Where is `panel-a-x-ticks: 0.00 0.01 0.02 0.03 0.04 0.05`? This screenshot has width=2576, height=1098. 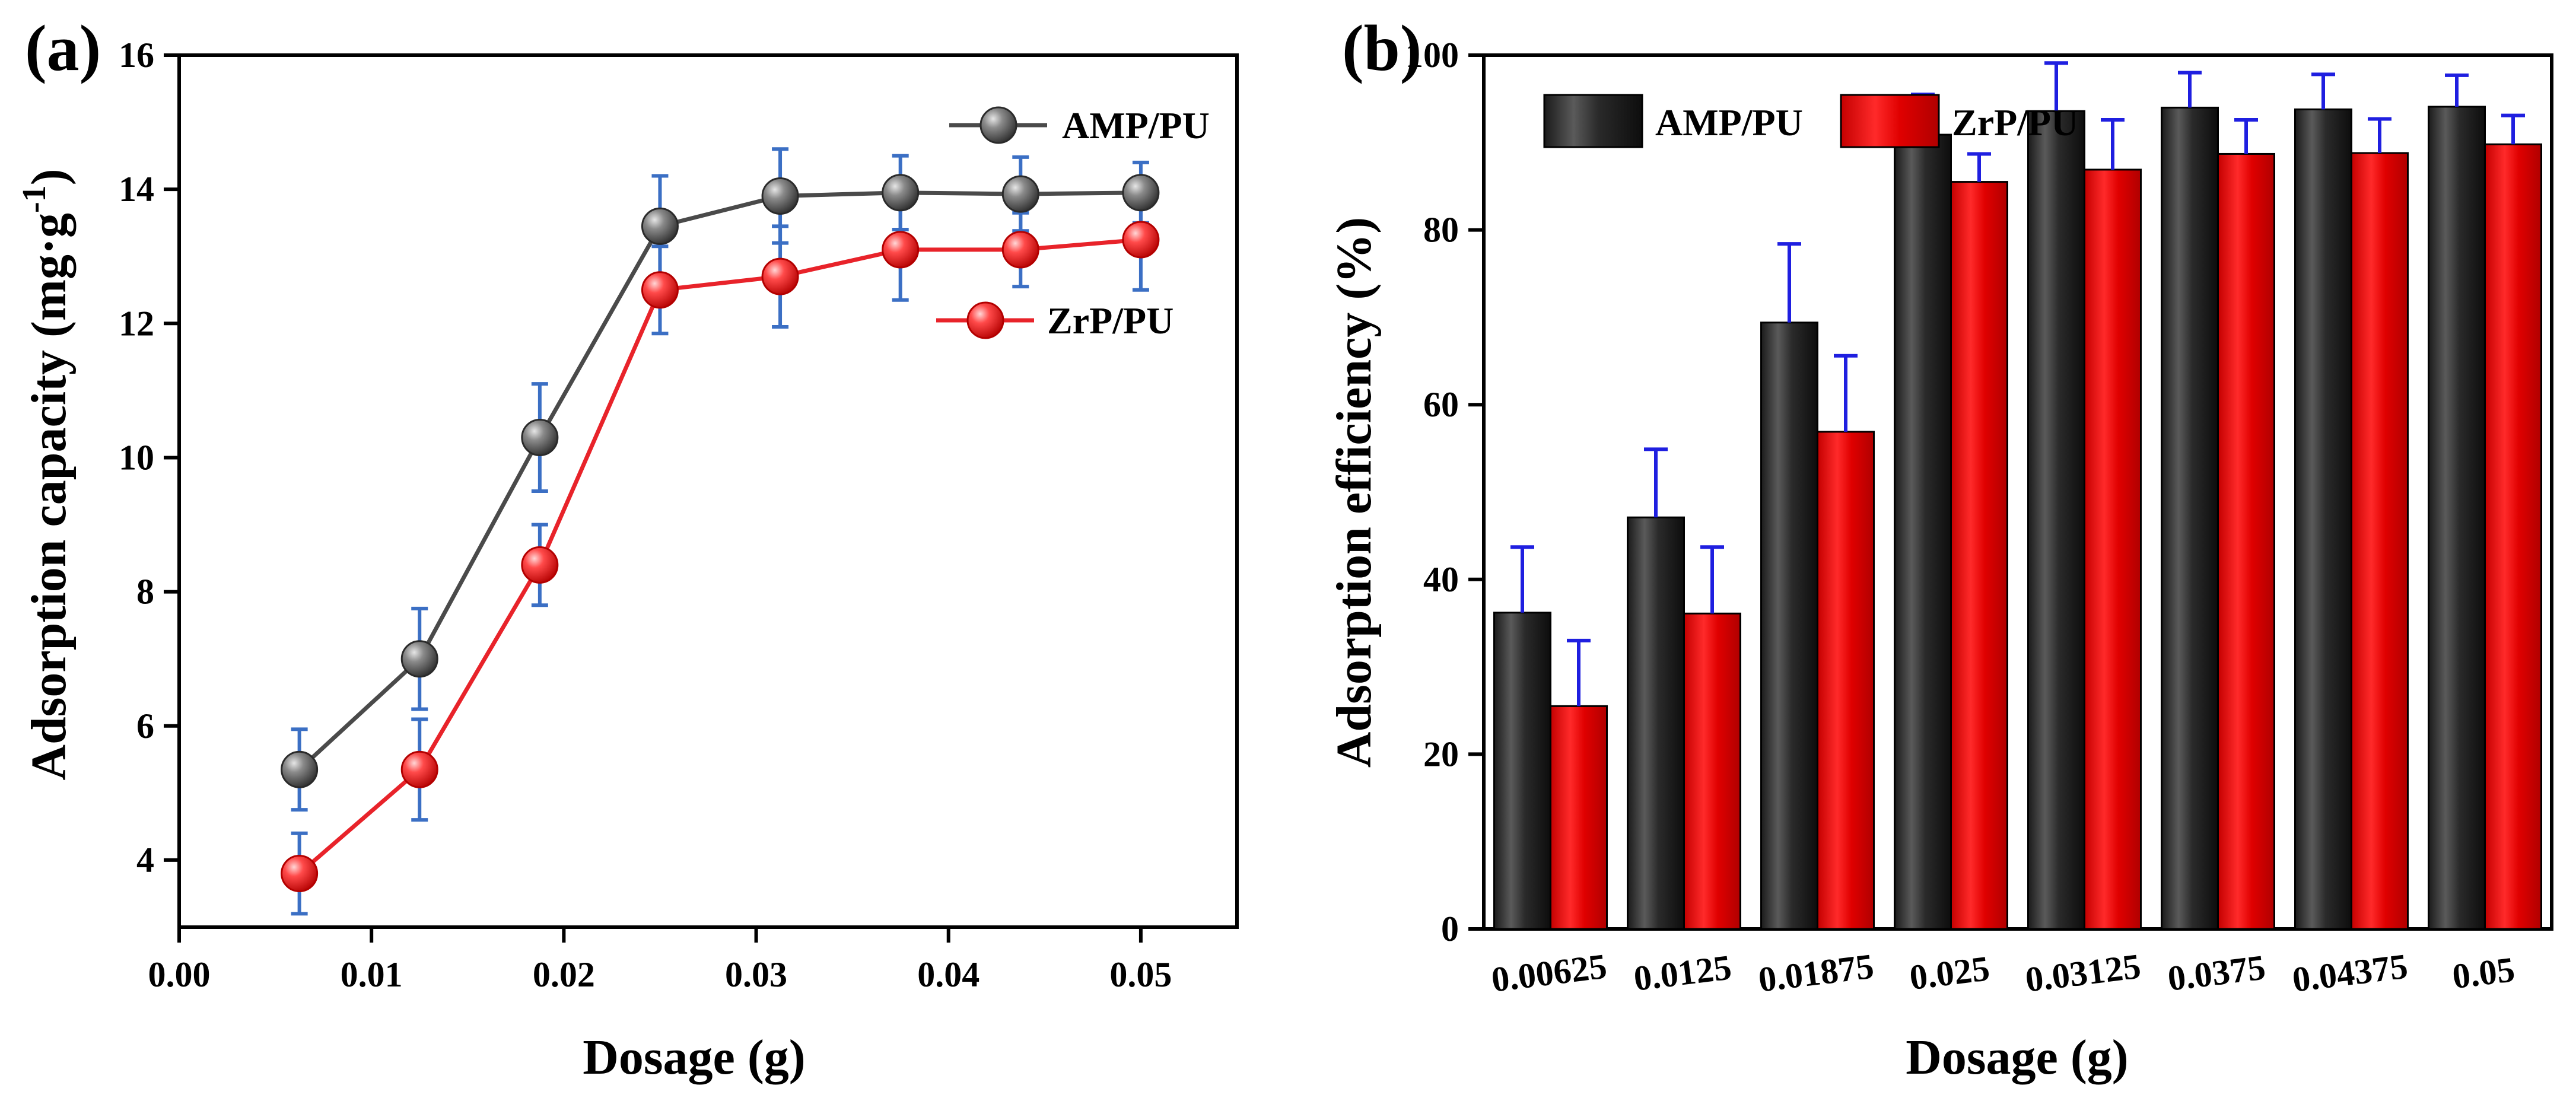
panel-a-x-ticks: 0.00 0.01 0.02 0.03 0.04 0.05 is located at coordinates (660, 960).